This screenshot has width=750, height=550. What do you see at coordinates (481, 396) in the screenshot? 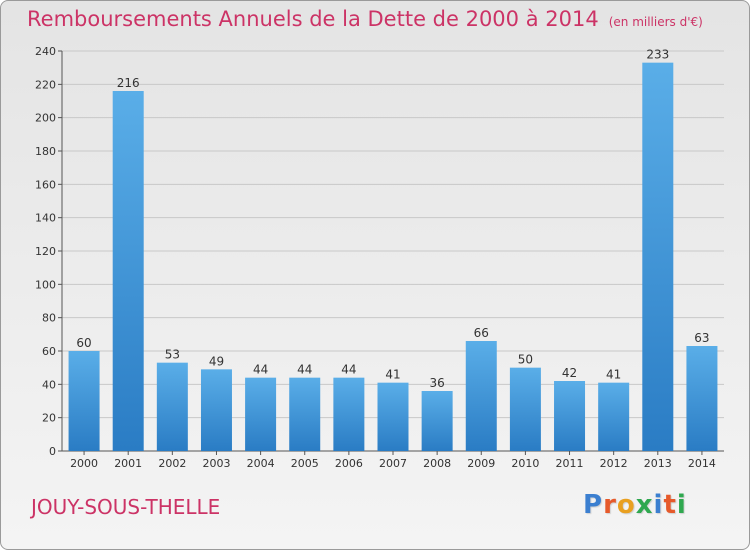
I see `bar-2009` at bounding box center [481, 396].